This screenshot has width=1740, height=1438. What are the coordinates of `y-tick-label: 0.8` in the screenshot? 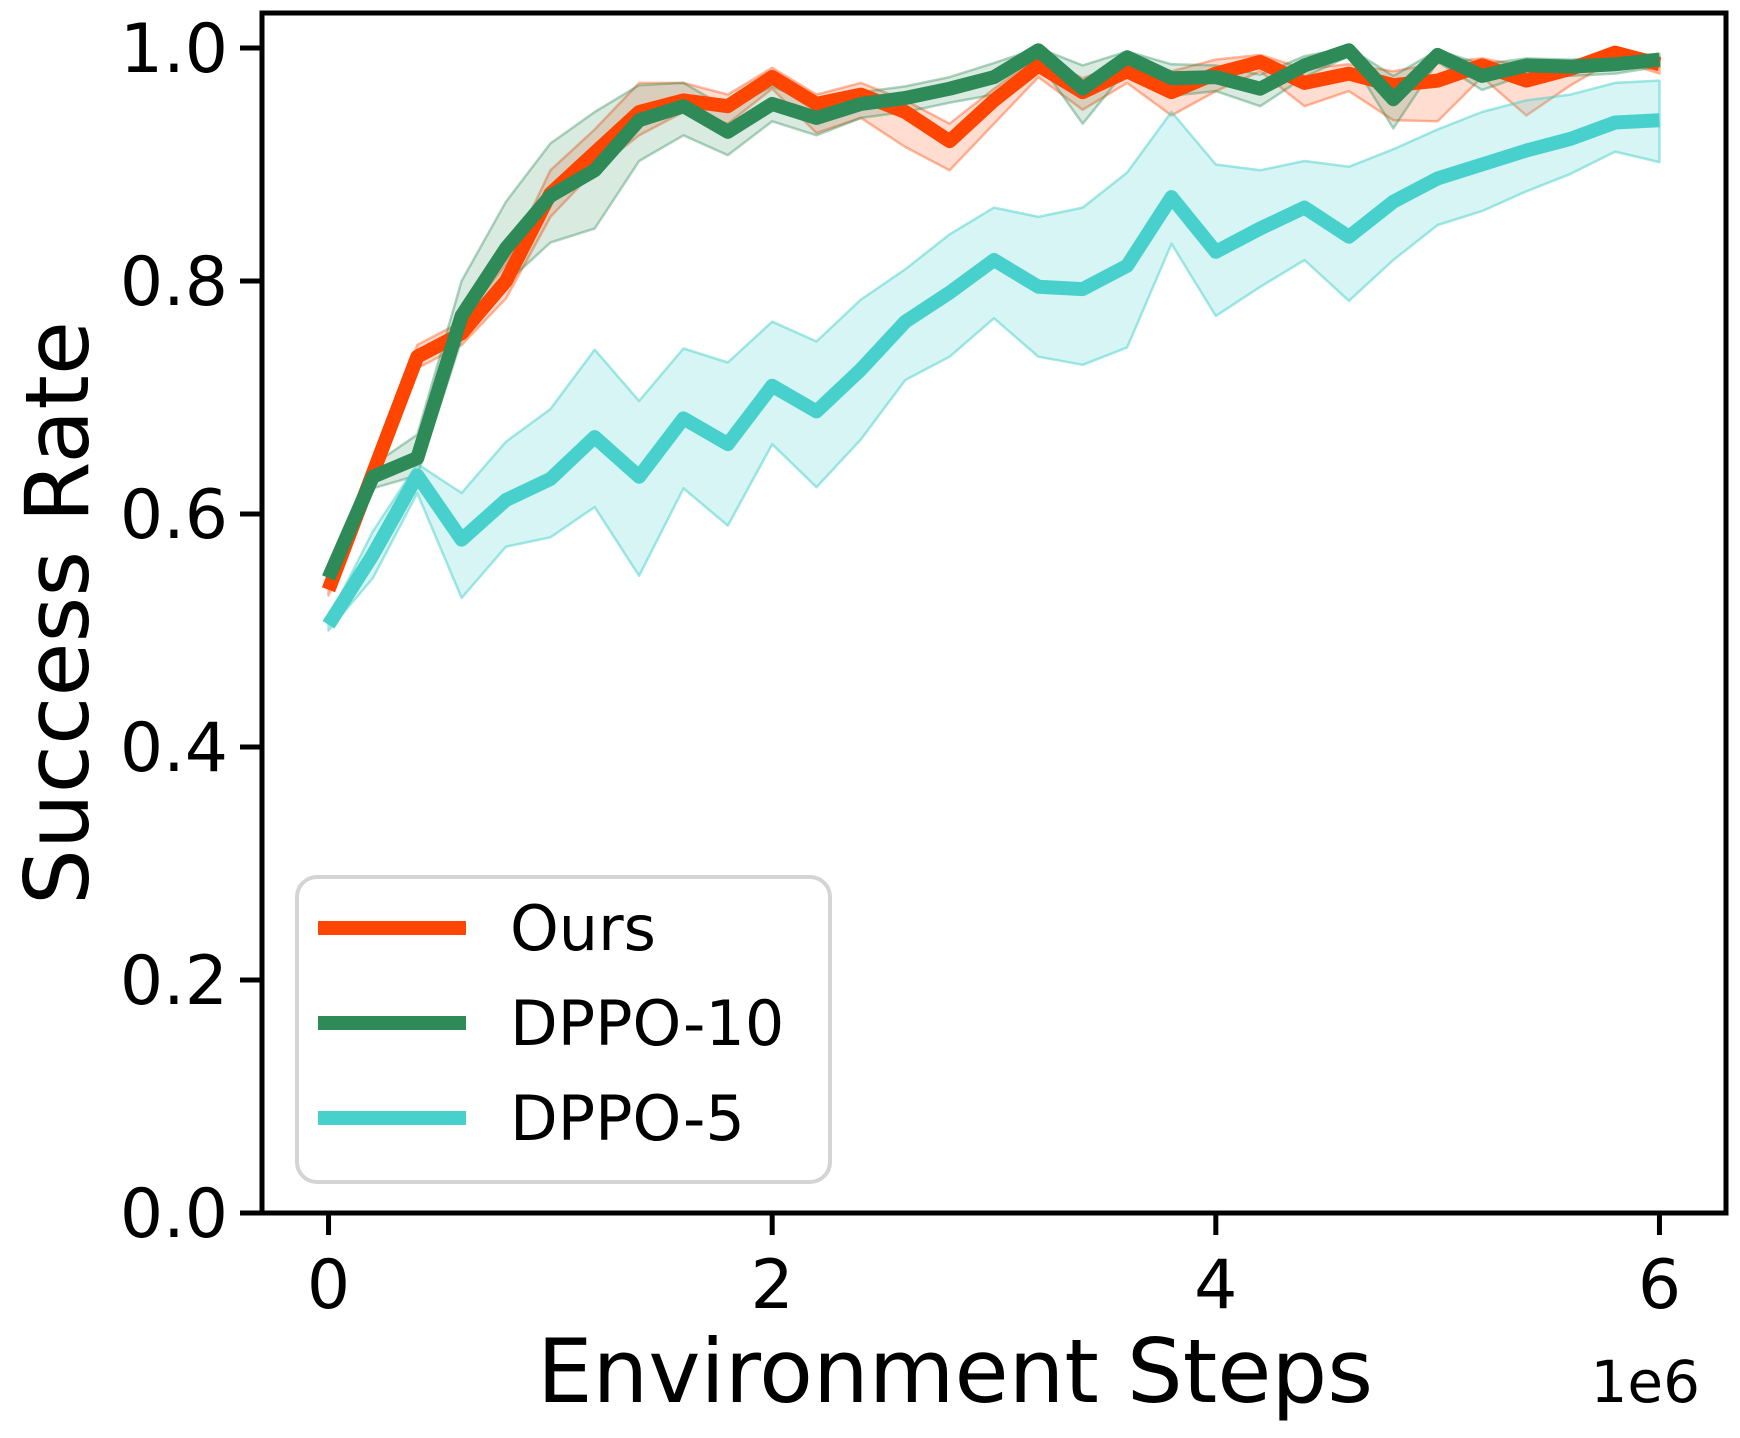 It's located at (174, 282).